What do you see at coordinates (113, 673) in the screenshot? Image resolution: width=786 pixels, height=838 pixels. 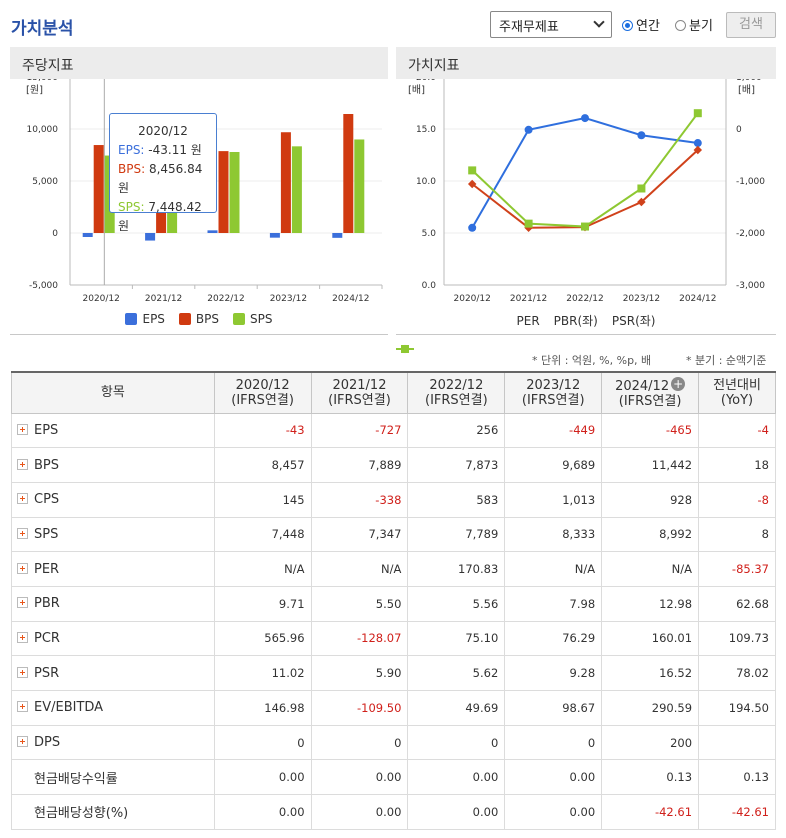 I see `row-label: PSR` at bounding box center [113, 673].